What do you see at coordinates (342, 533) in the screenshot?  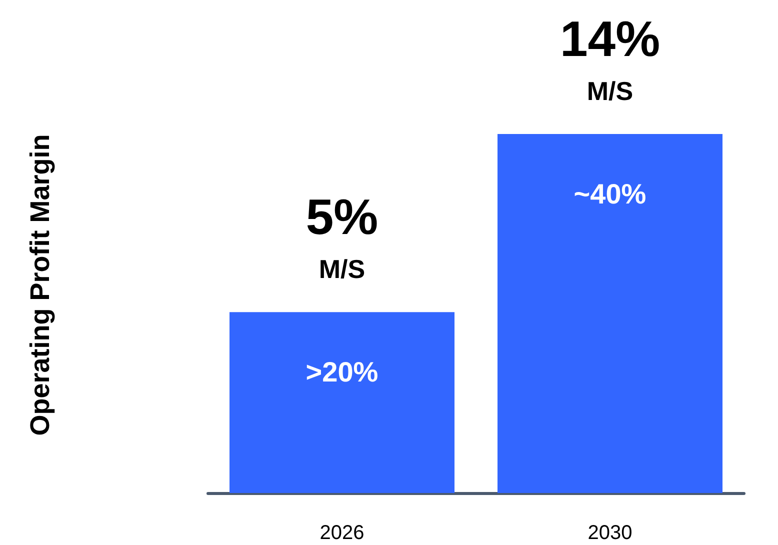 I see `x-tick-label: 2026` at bounding box center [342, 533].